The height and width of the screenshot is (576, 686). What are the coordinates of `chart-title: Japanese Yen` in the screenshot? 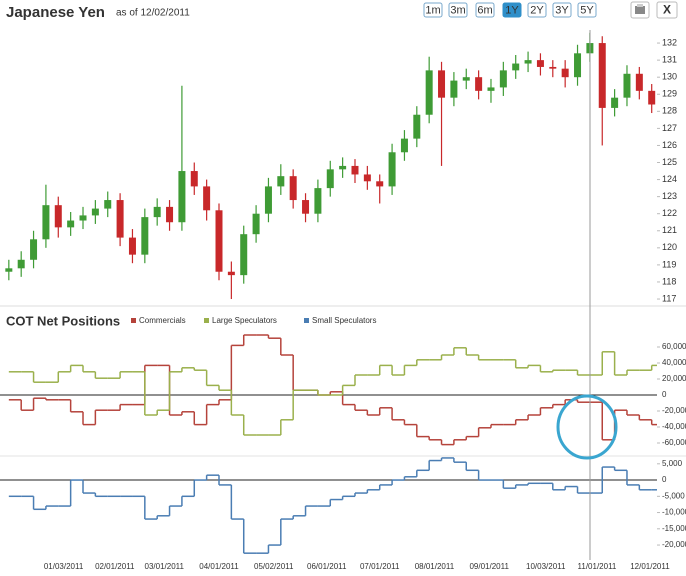 It's located at (55, 12).